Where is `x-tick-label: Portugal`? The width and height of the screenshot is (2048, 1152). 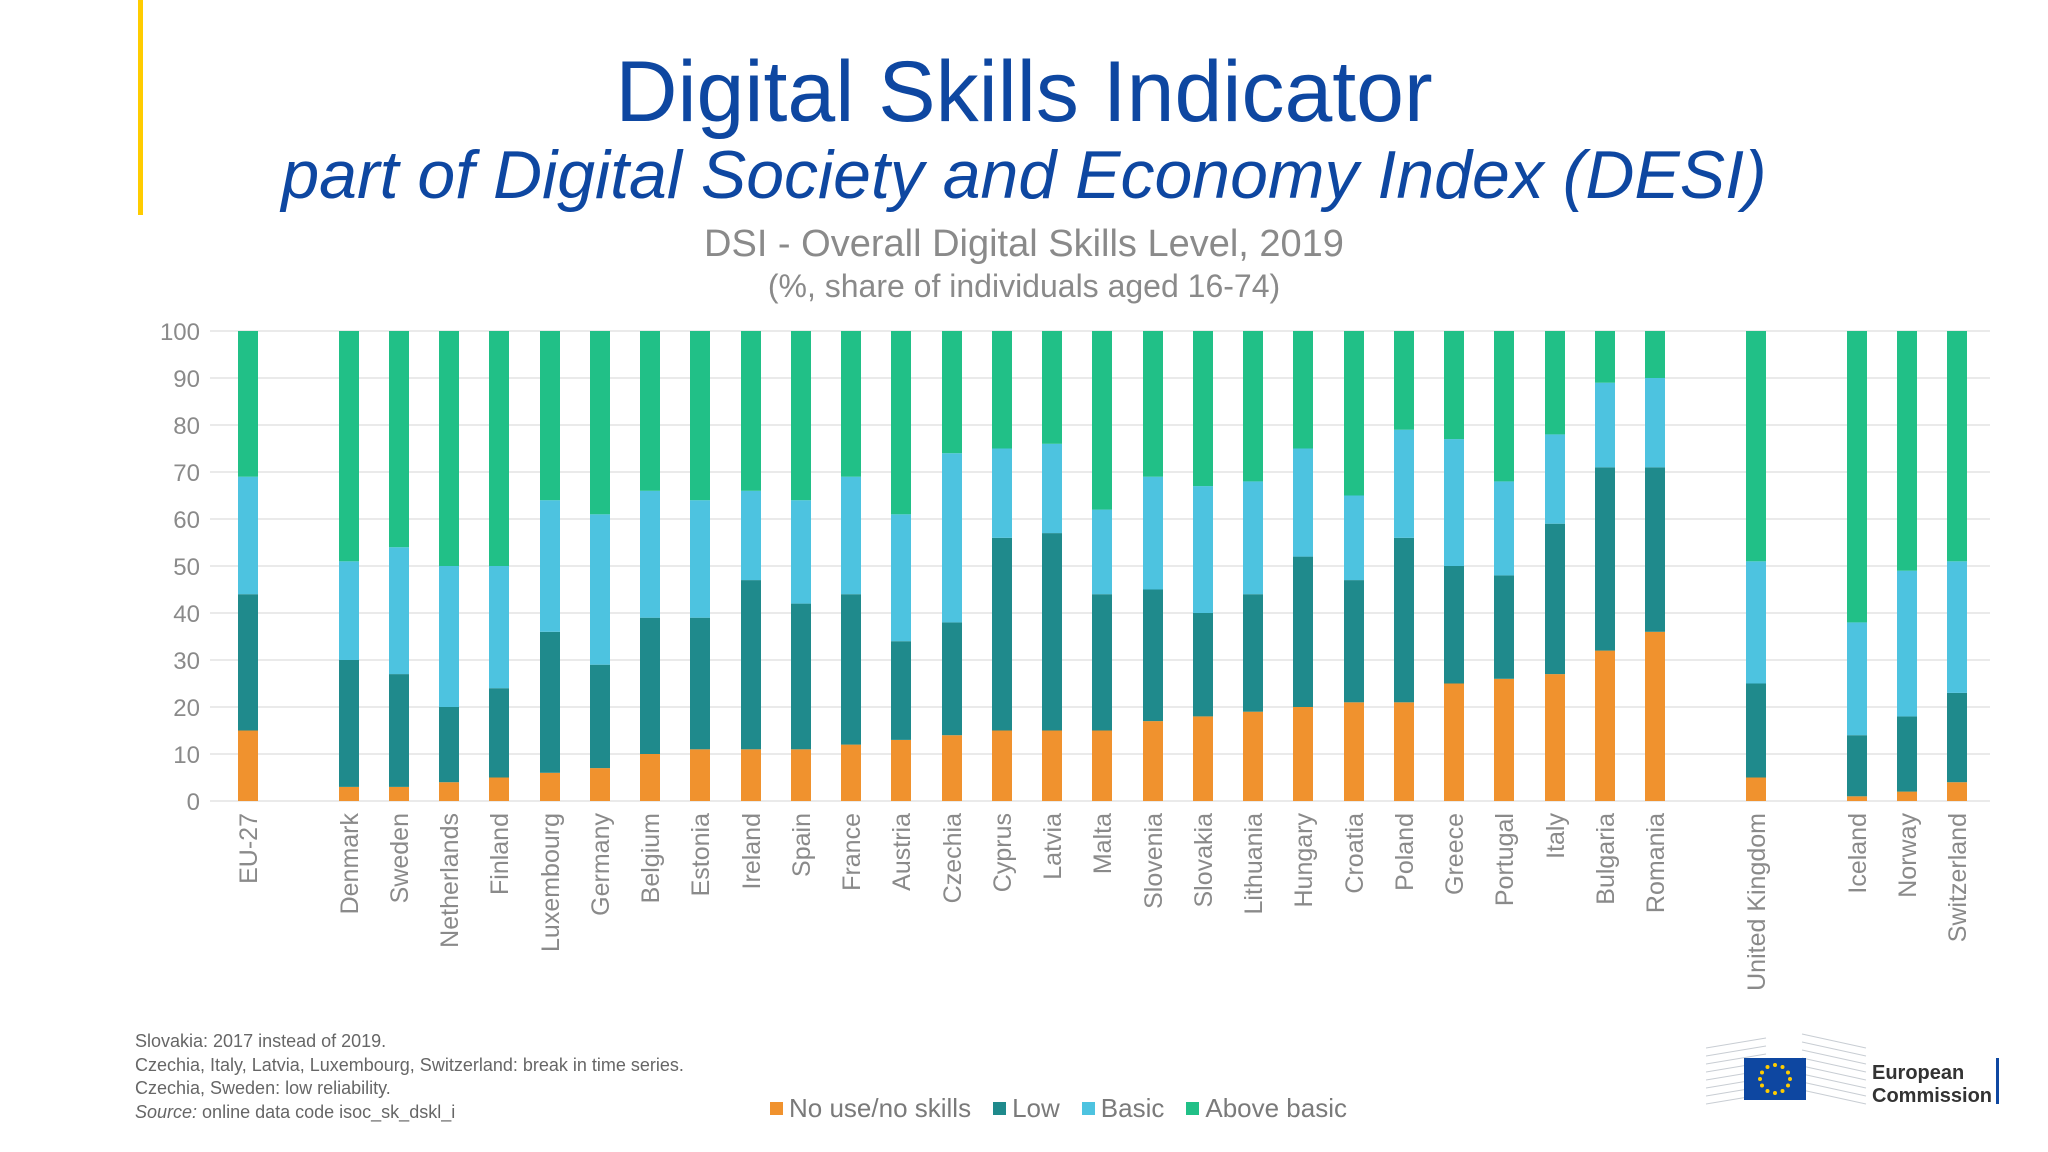
x-tick-label: Portugal is located at coordinates (1505, 859).